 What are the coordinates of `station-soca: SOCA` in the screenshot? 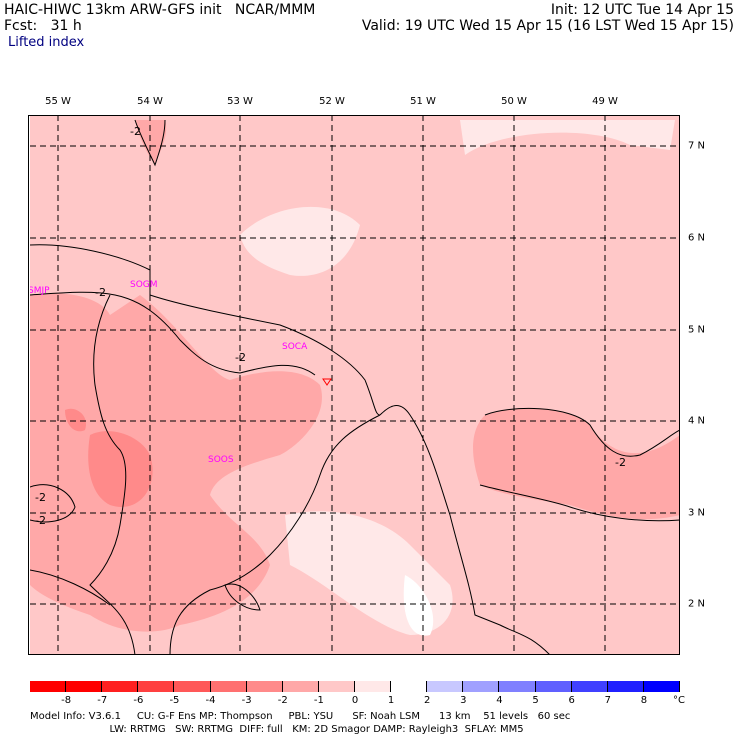 It's located at (295, 347).